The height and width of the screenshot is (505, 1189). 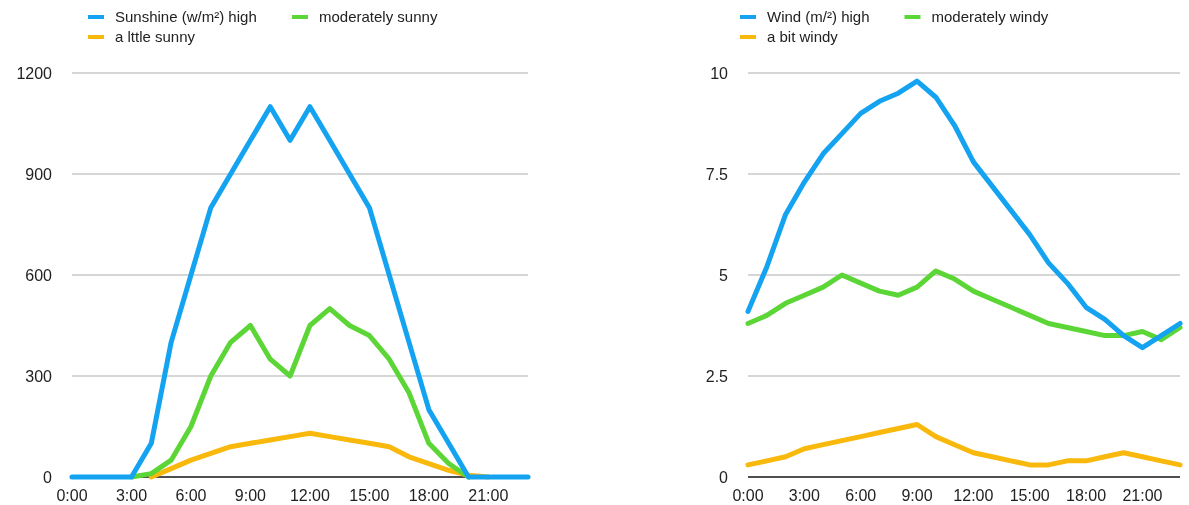 What do you see at coordinates (155, 36) in the screenshot?
I see `legend-label: a lttle sunny` at bounding box center [155, 36].